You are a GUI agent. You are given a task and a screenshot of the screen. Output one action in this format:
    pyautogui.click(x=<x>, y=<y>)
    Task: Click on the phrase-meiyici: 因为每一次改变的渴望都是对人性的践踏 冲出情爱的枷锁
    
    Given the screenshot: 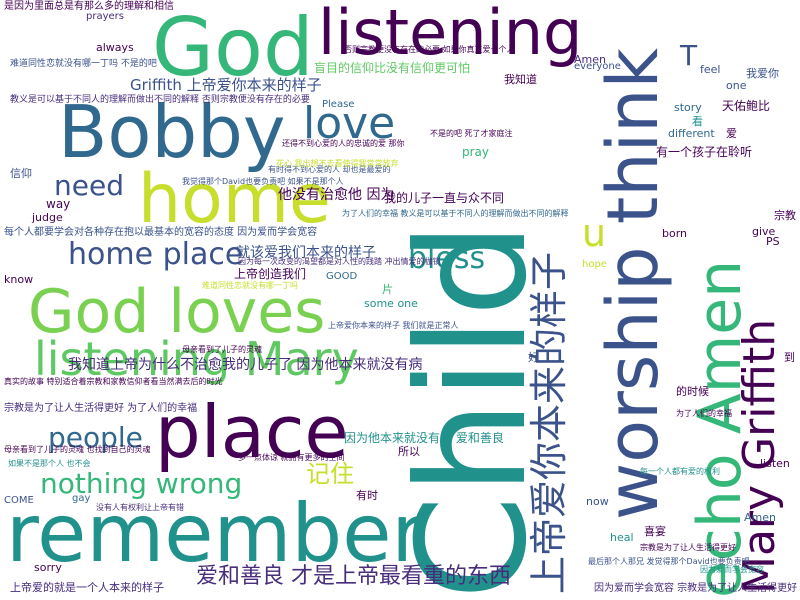 What is the action you would take?
    pyautogui.click(x=339, y=261)
    